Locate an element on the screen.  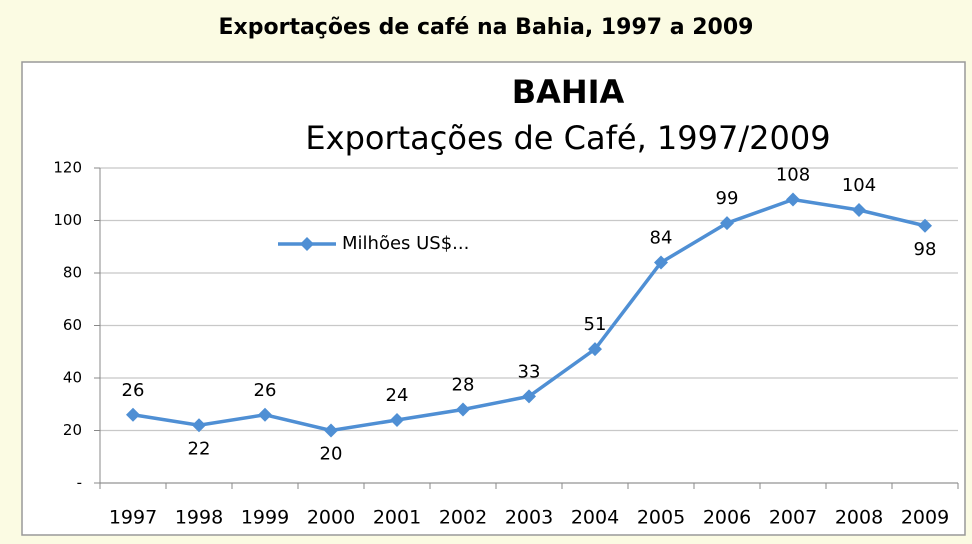
y-tick-label: - is located at coordinates (79, 483).